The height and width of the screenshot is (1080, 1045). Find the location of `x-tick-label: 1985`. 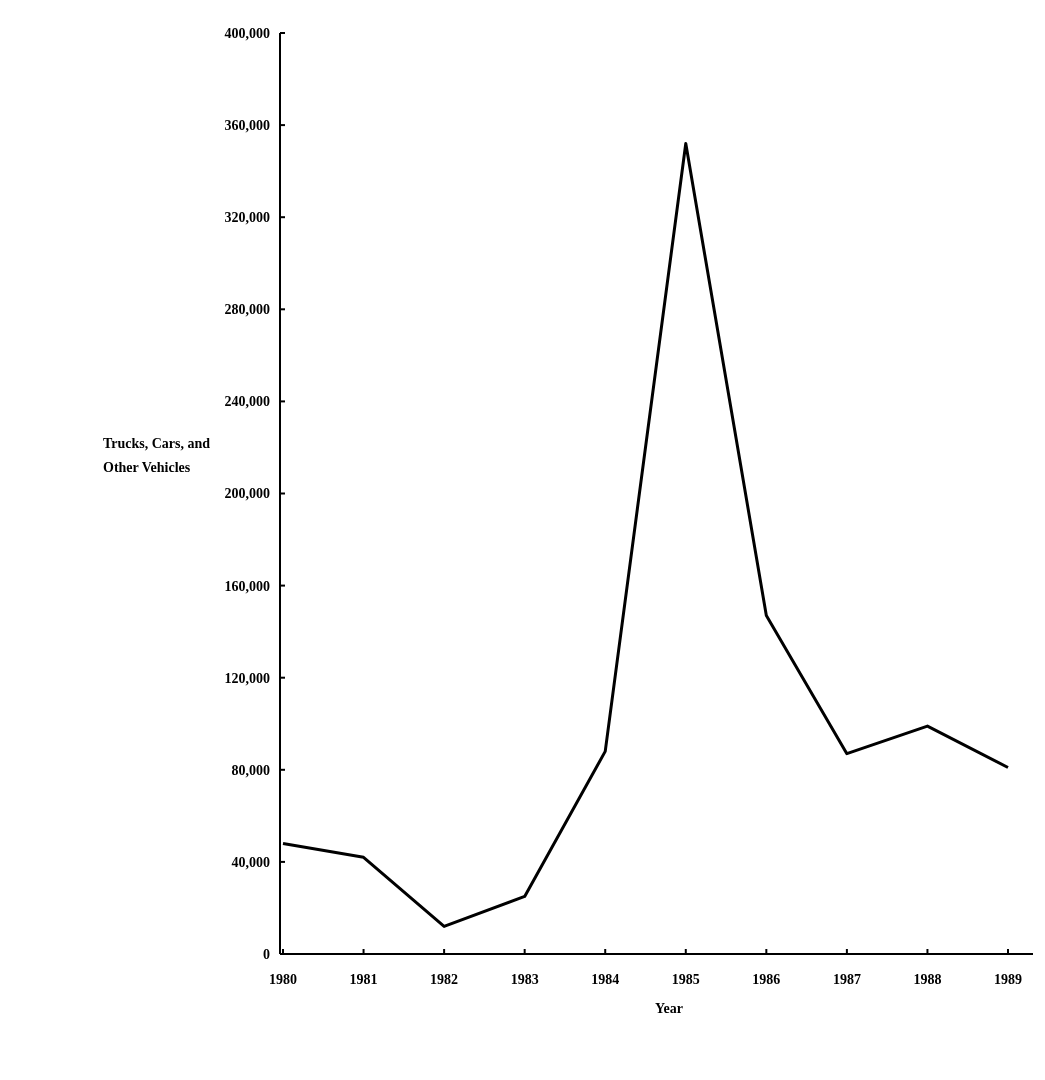

x-tick-label: 1985 is located at coordinates (685, 979).